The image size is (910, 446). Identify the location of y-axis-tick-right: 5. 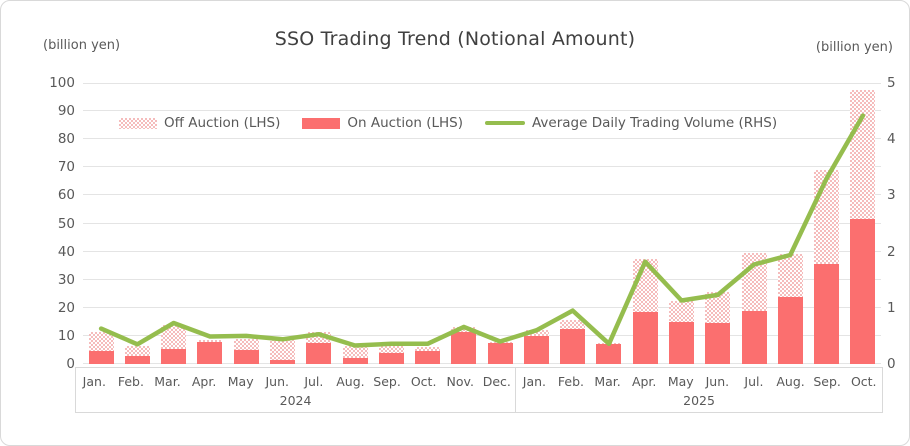
(891, 83).